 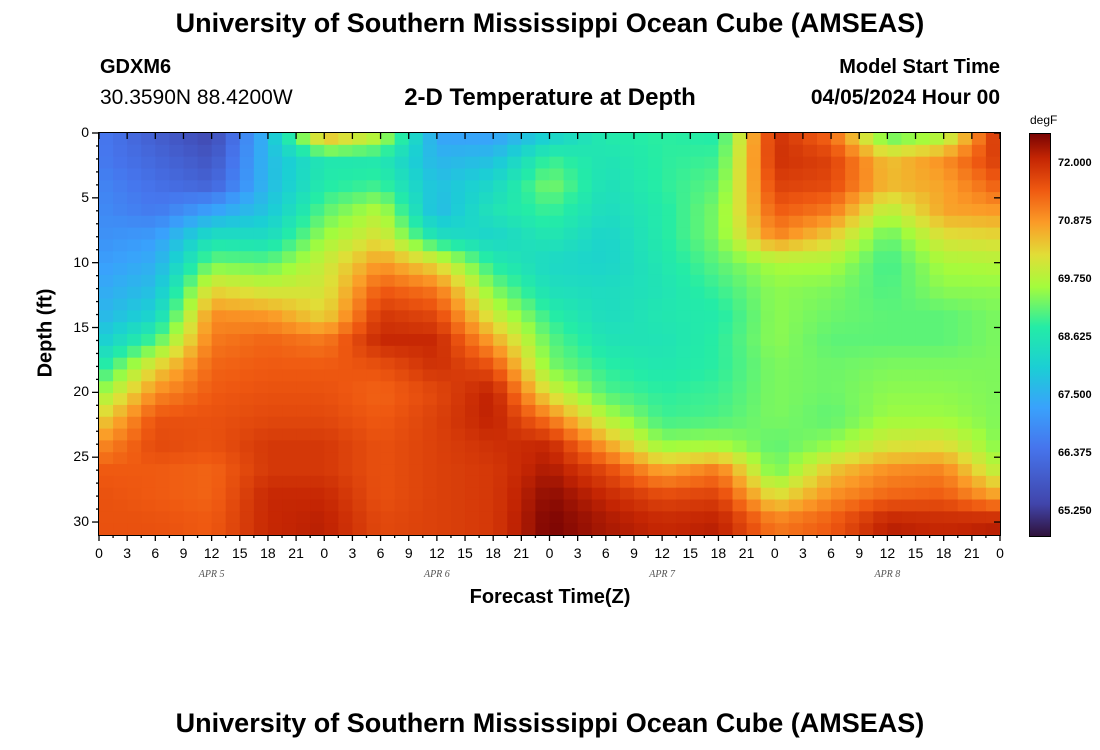 What do you see at coordinates (887, 574) in the screenshot?
I see `date-label: APR 8` at bounding box center [887, 574].